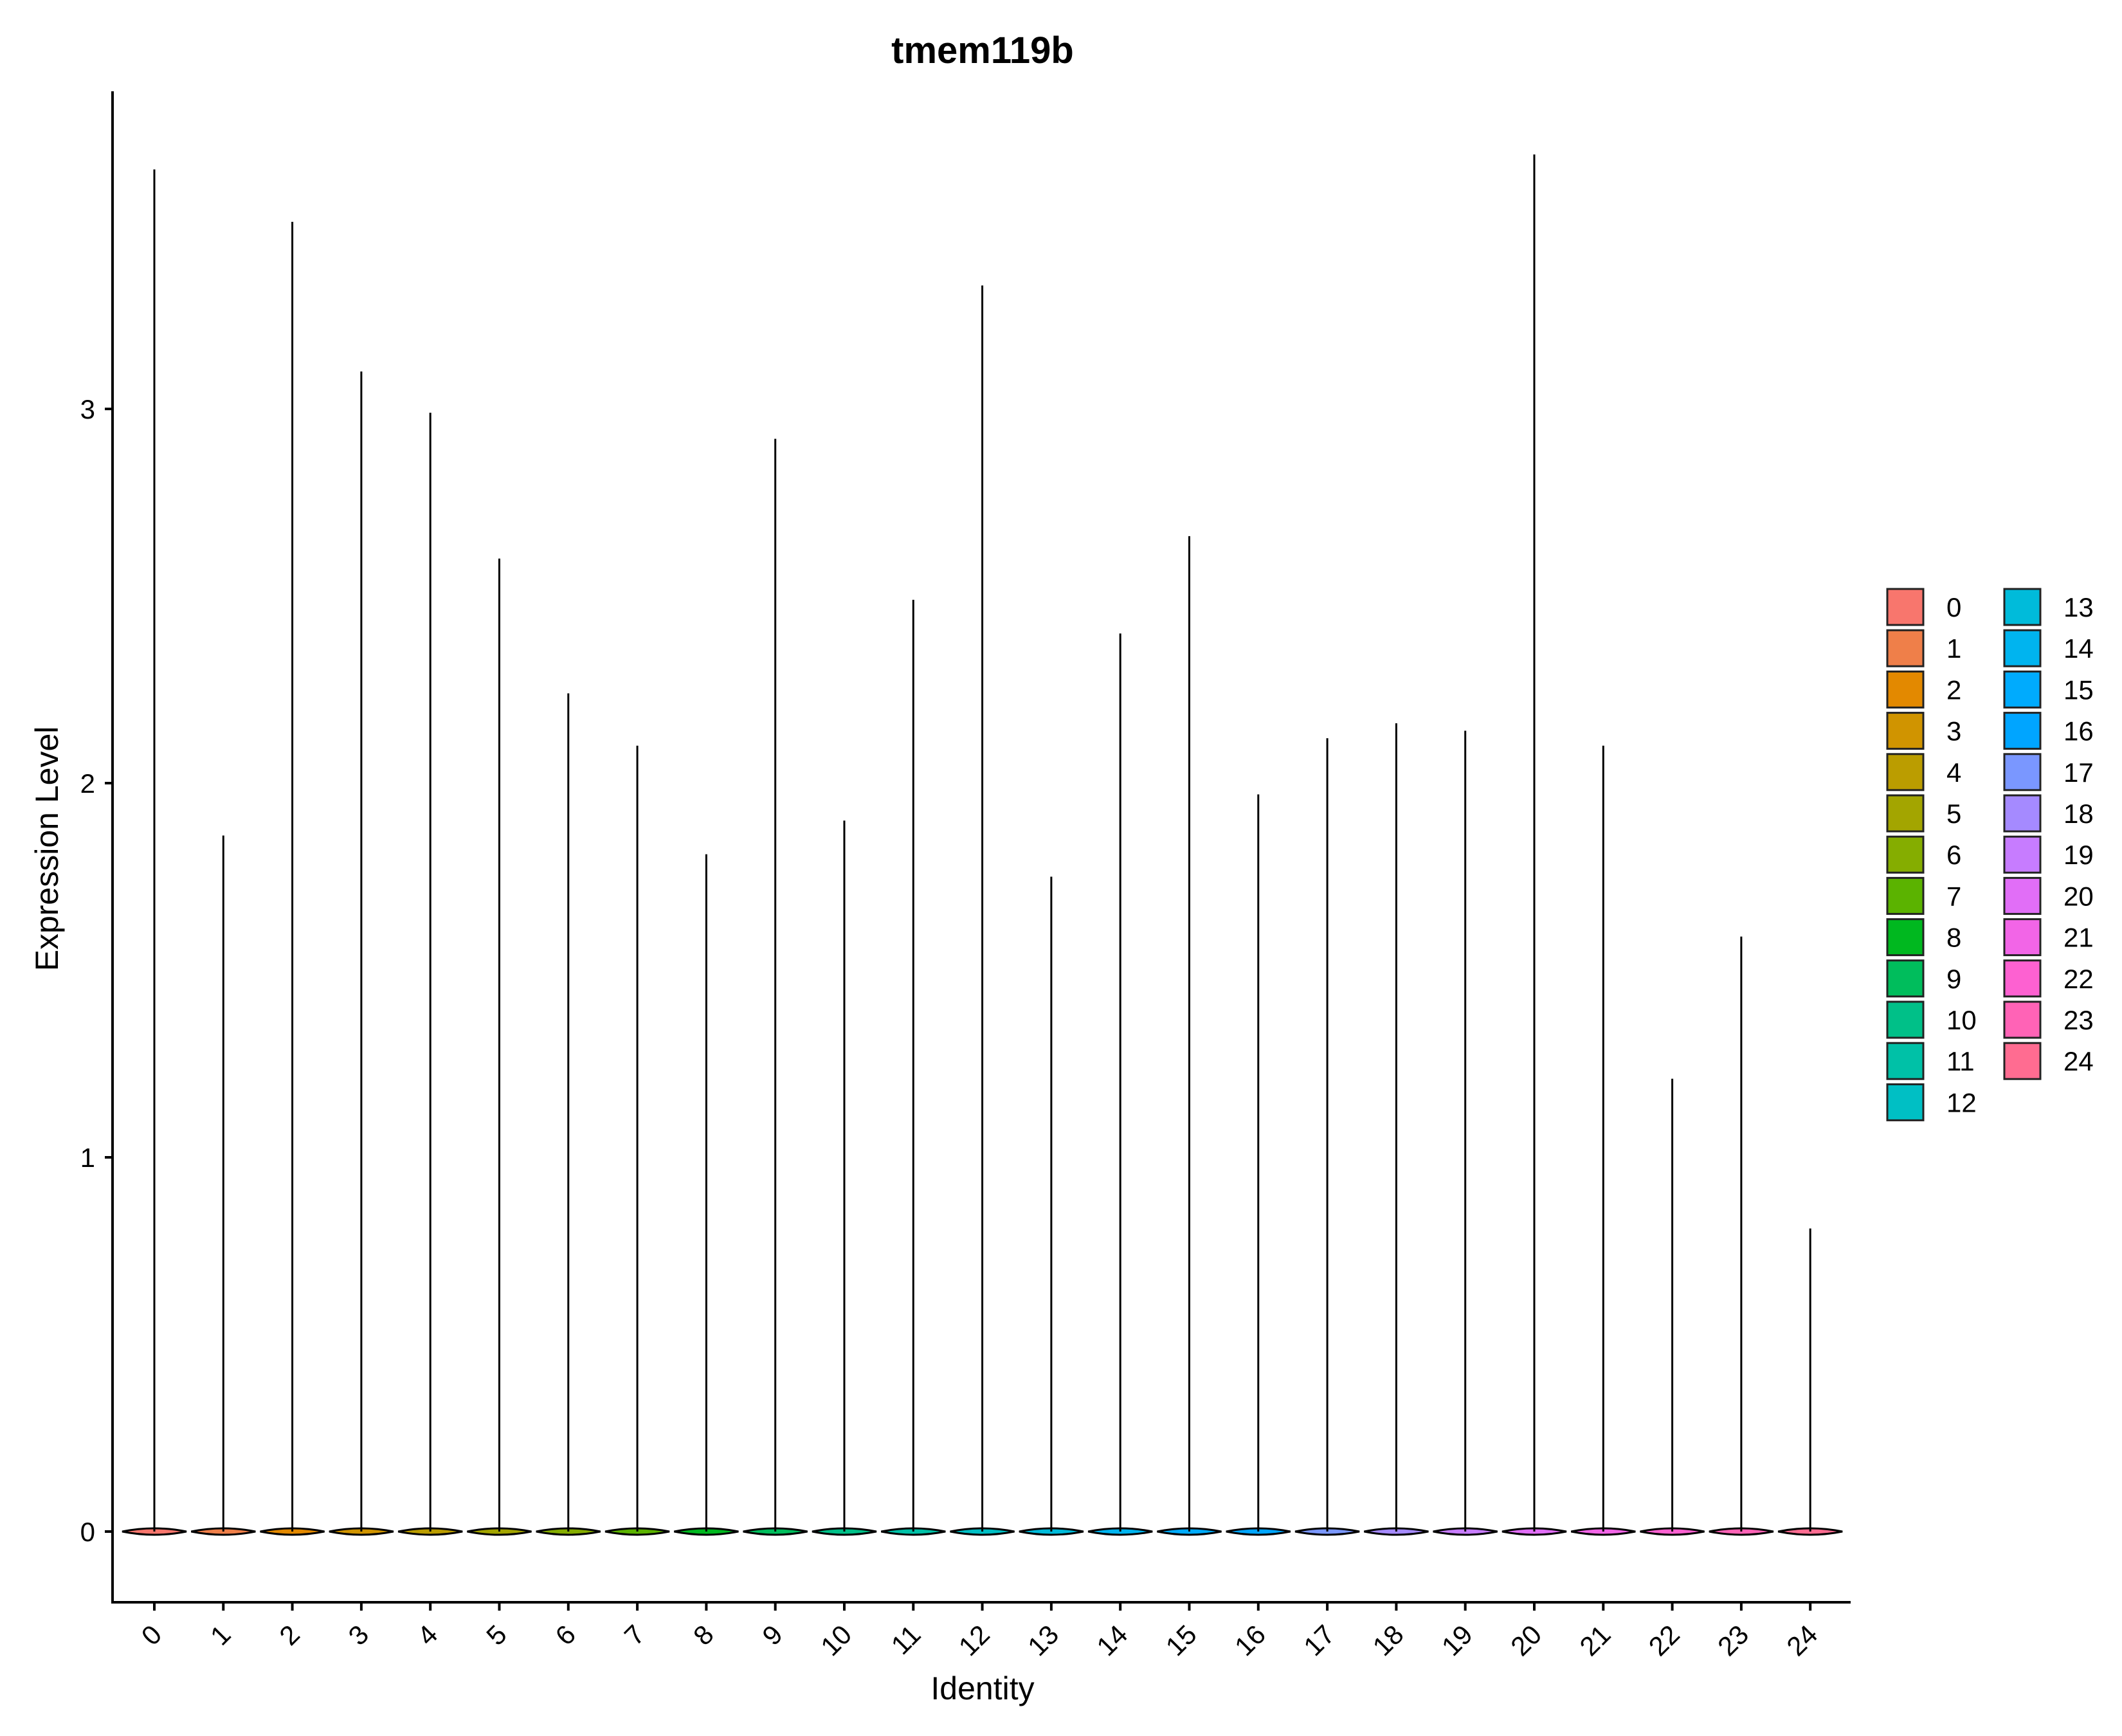 The width and height of the screenshot is (2122, 1736). Describe the element at coordinates (2078, 938) in the screenshot. I see `legend-label-21: 21` at that location.